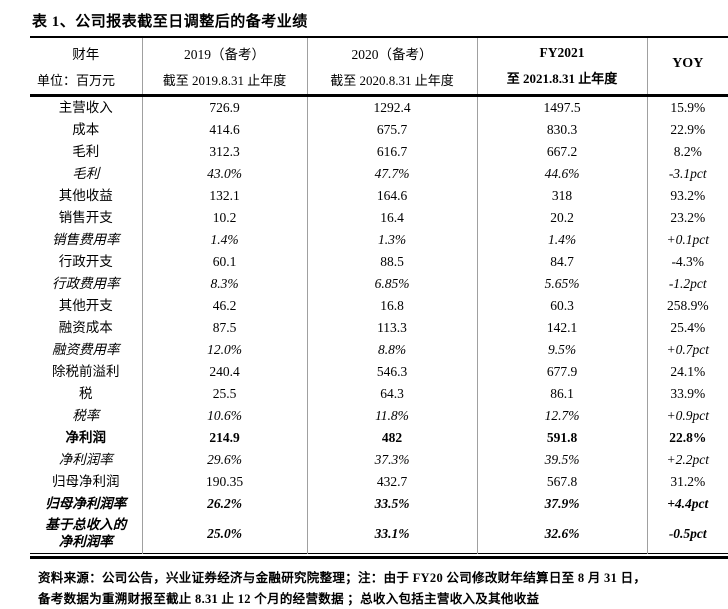 The image size is (728, 609). What do you see at coordinates (225, 218) in the screenshot?
I see `value-fy2019: 10.2` at bounding box center [225, 218].